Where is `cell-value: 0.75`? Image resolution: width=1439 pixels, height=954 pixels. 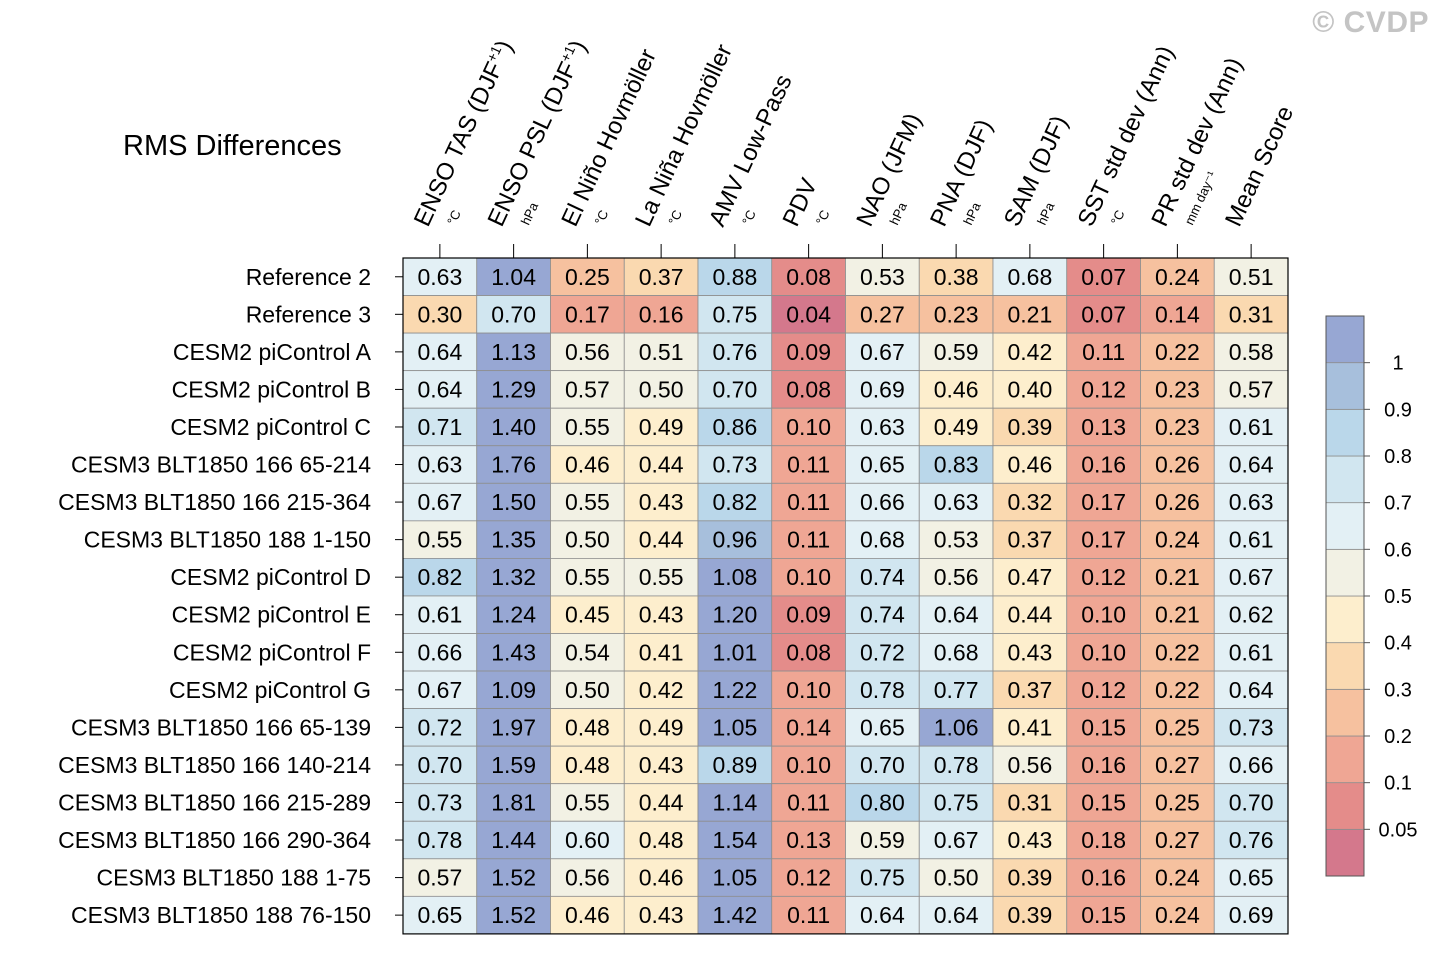
cell-value: 0.75 is located at coordinates (882, 878).